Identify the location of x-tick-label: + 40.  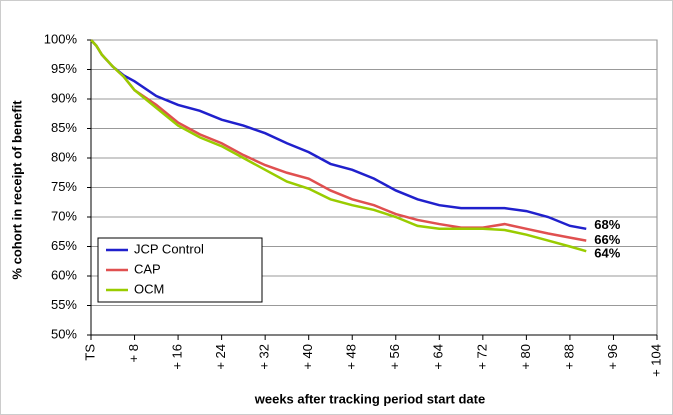
(307, 357).